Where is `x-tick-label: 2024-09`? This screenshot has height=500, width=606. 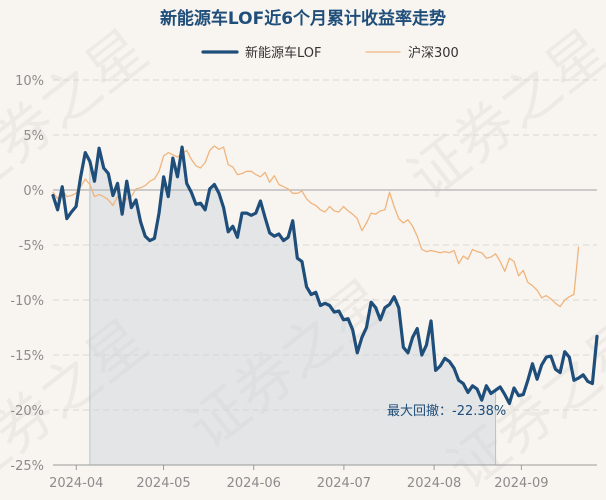
x-tick-label: 2024-09 is located at coordinates (521, 483).